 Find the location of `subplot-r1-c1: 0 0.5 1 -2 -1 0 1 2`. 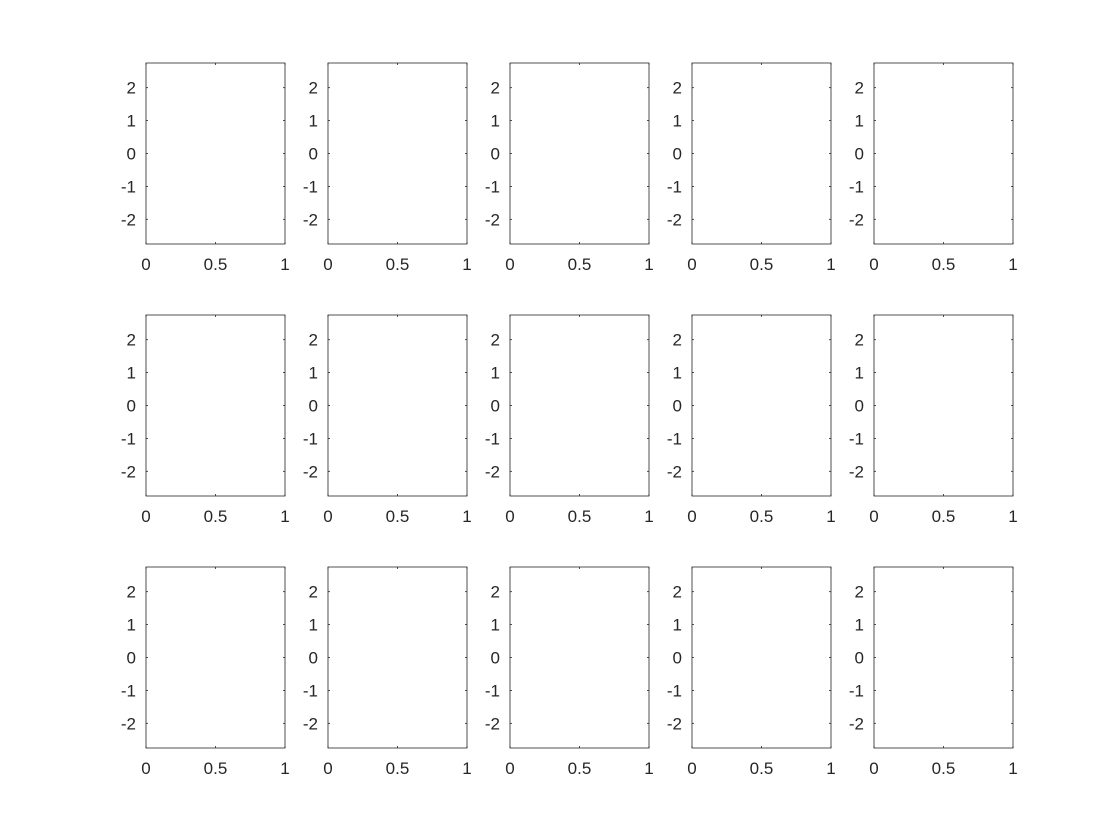

subplot-r1-c1: 0 0.5 1 -2 -1 0 1 2 is located at coordinates (205, 168).